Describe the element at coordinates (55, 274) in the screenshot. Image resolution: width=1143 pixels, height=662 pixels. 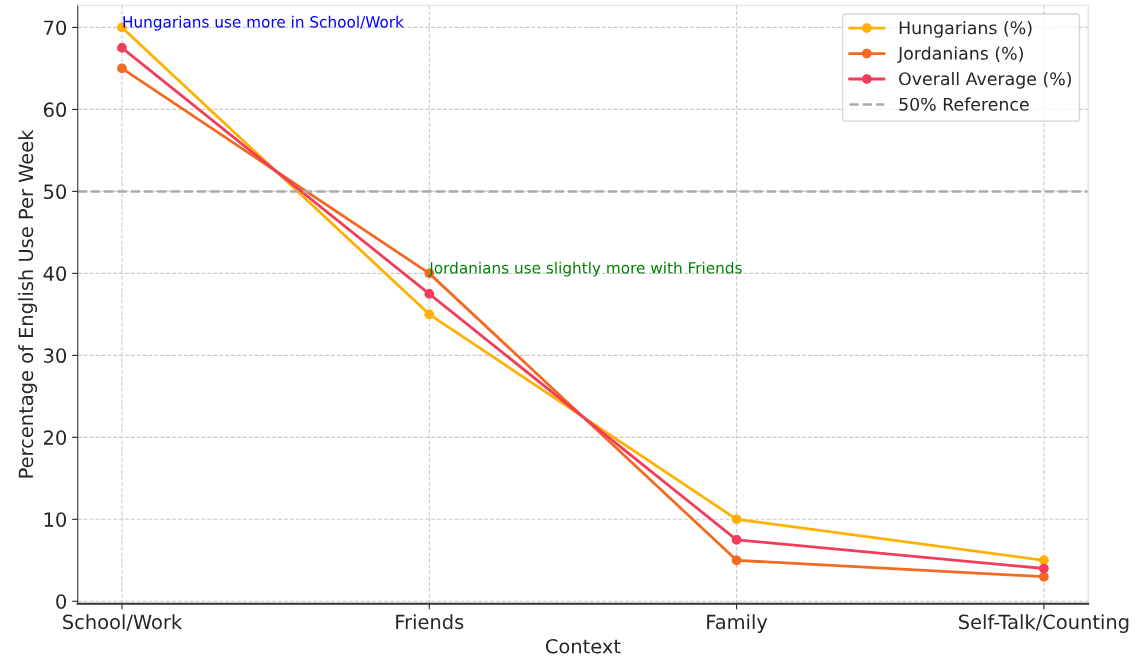
I see `y-tick-label: 40` at that location.